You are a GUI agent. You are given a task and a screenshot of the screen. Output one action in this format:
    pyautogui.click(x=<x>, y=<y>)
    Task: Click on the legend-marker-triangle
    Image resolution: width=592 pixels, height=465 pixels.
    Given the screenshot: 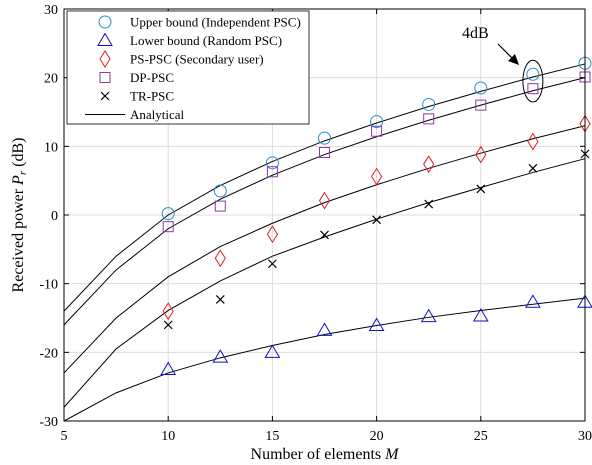 What is the action you would take?
    pyautogui.click(x=105, y=39)
    